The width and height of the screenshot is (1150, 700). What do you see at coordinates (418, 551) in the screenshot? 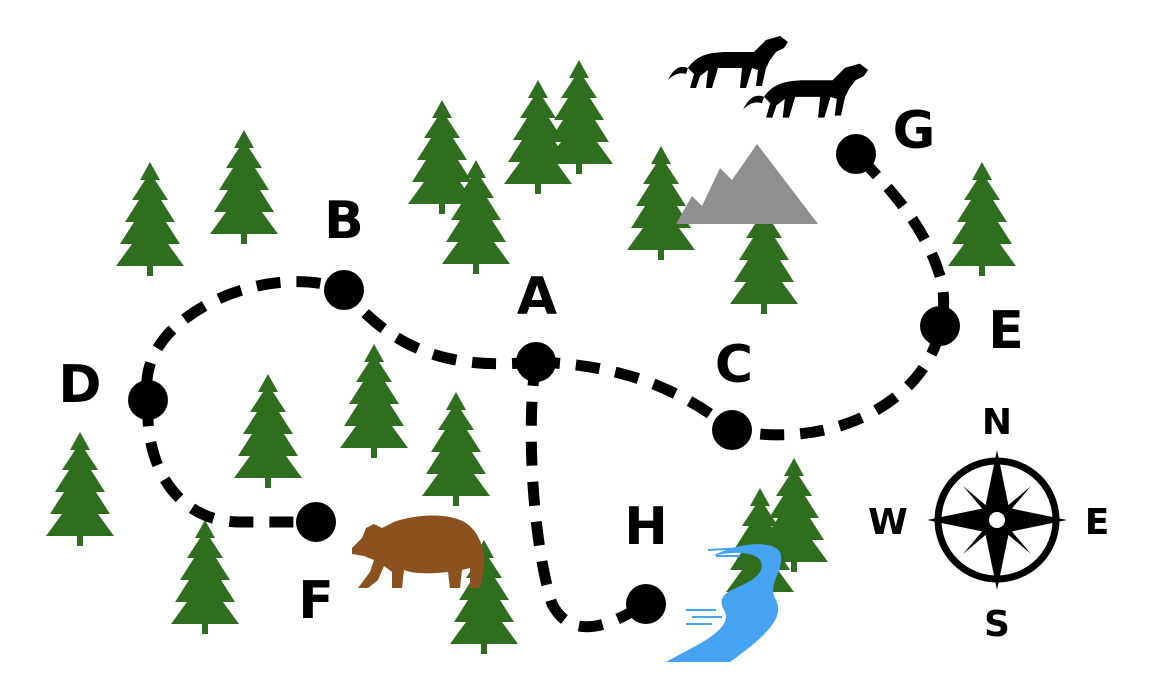
I see `bear-icon` at bounding box center [418, 551].